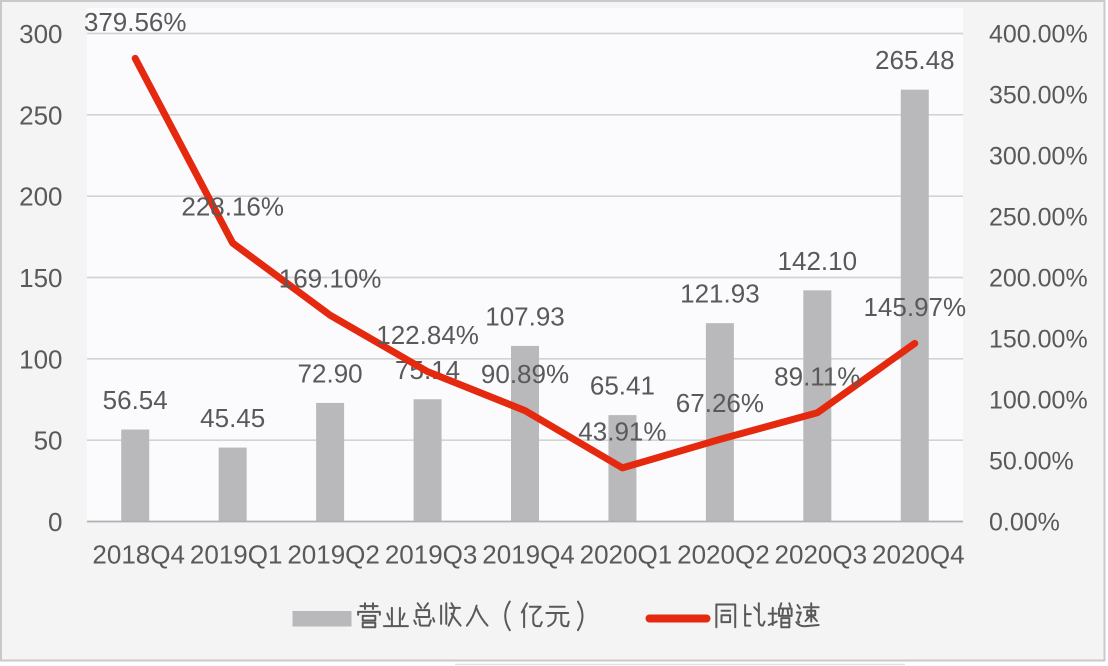  What do you see at coordinates (1038, 218) in the screenshot?
I see `svg-text: 250.00%` at bounding box center [1038, 218].